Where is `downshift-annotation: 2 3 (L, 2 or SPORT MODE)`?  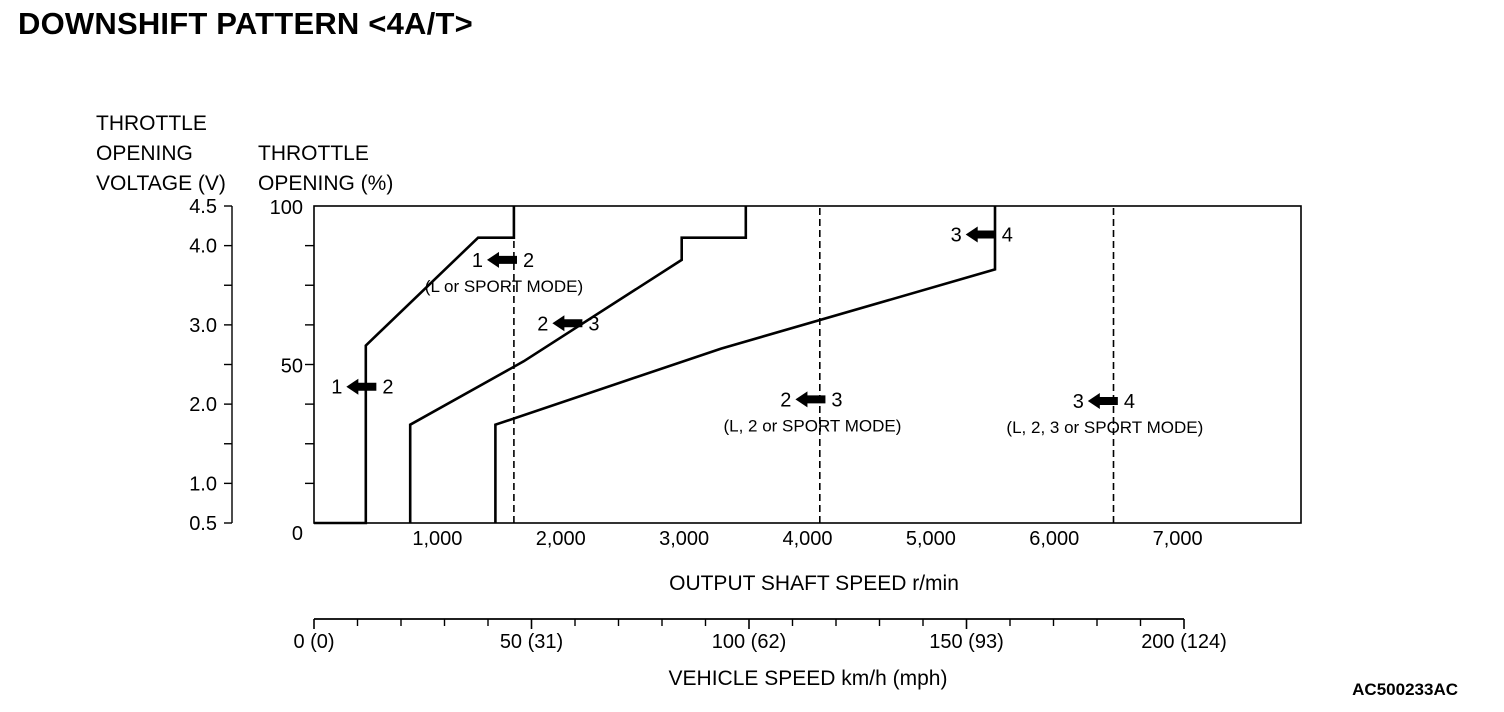
downshift-annotation: 2 3 (L, 2 or SPORT MODE) is located at coordinates (812, 412).